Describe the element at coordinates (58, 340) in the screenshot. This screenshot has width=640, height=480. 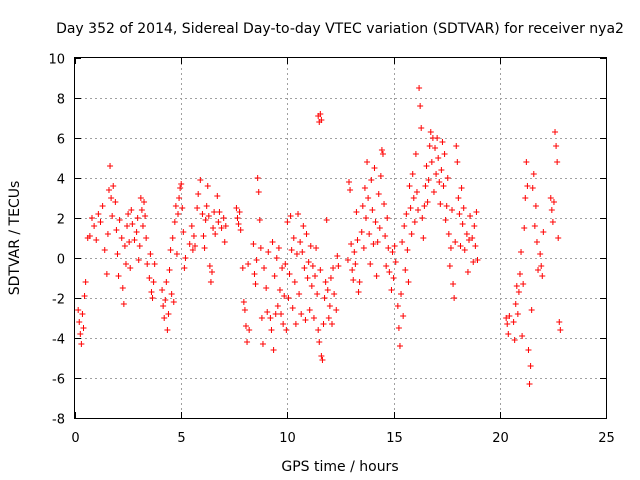
I see `y-tick-label: -4` at that location.